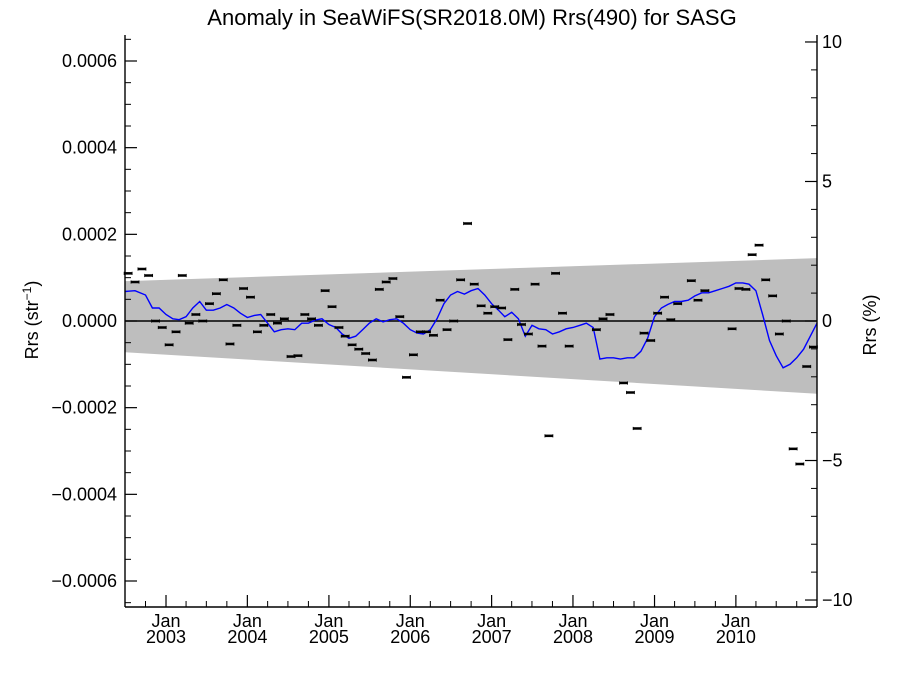  What do you see at coordinates (736, 637) in the screenshot?
I see `x-tick-year-label: 2010` at bounding box center [736, 637].